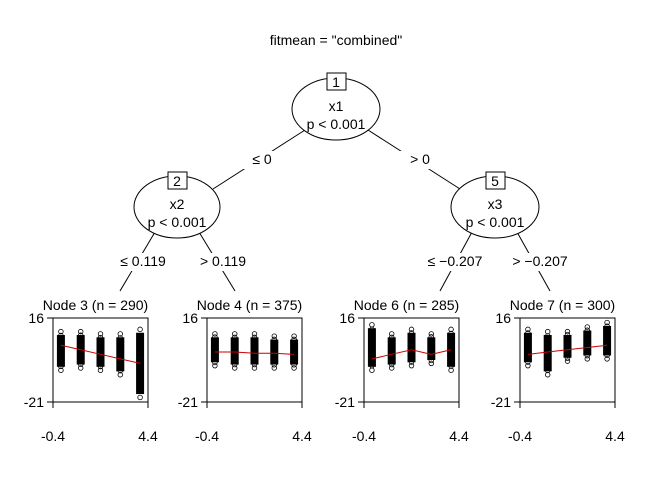 The image size is (672, 480). I want to click on edge-label: > 0, so click(420, 159).